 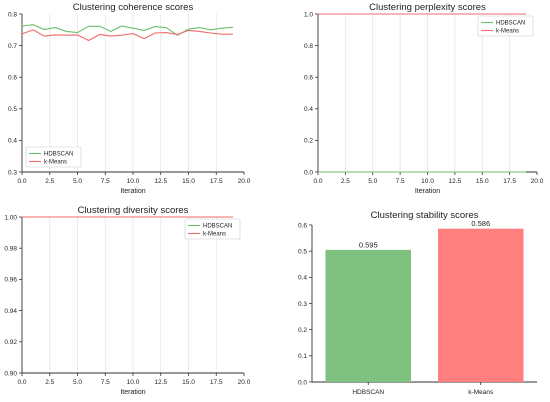 I want to click on bar-data-label: 0.595, so click(x=368, y=244).